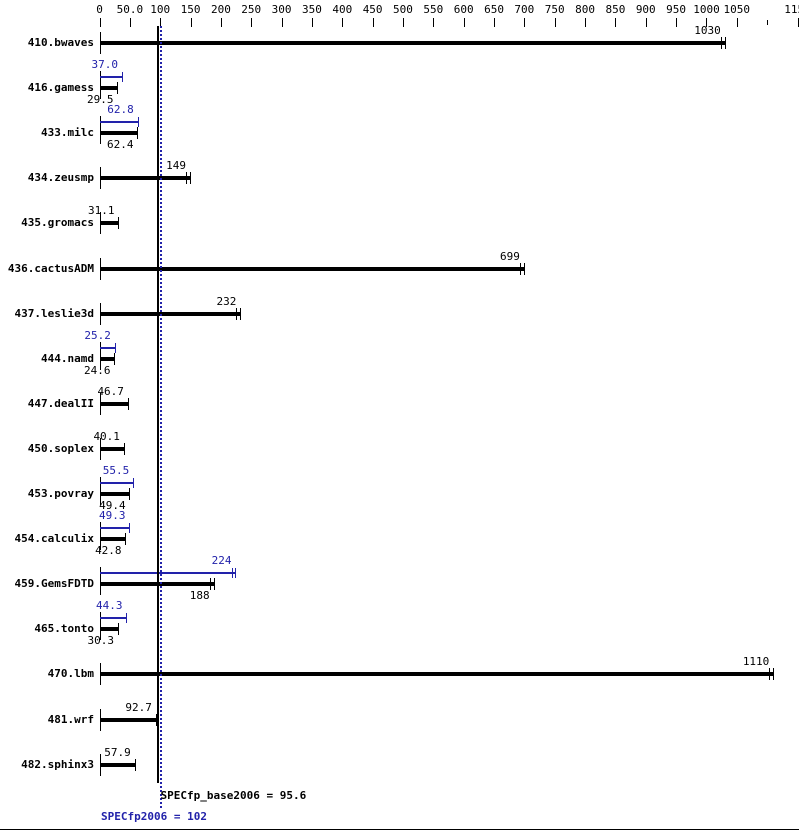 The width and height of the screenshot is (799, 831). What do you see at coordinates (281, 9) in the screenshot?
I see `x-axis-tick-label: 300` at bounding box center [281, 9].